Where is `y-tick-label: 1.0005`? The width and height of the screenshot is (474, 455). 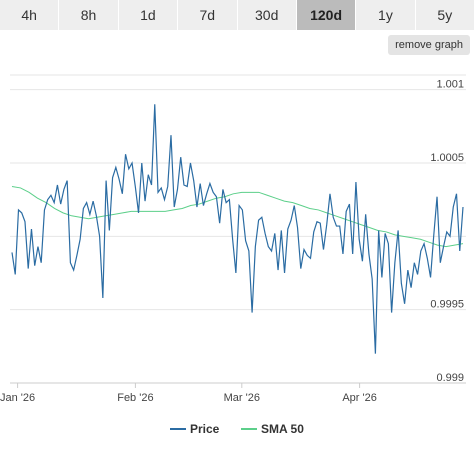 y-tick-label: 1.0005 is located at coordinates (447, 158).